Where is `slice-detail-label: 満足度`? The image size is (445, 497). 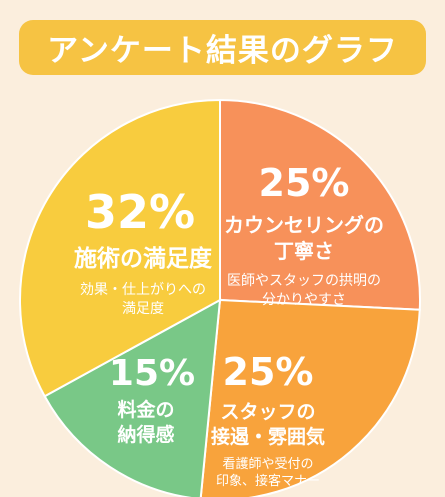 slice-detail-label: 満足度 is located at coordinates (143, 309).